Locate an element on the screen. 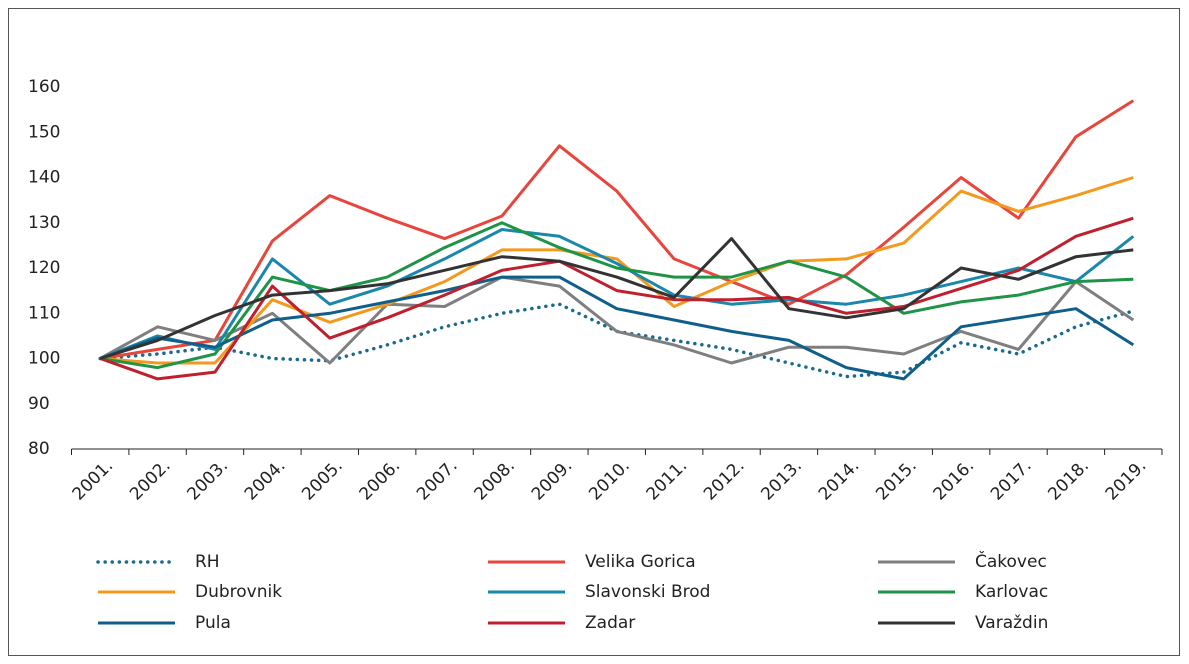 The width and height of the screenshot is (1189, 664). x-tick-label: 2012. is located at coordinates (724, 480).